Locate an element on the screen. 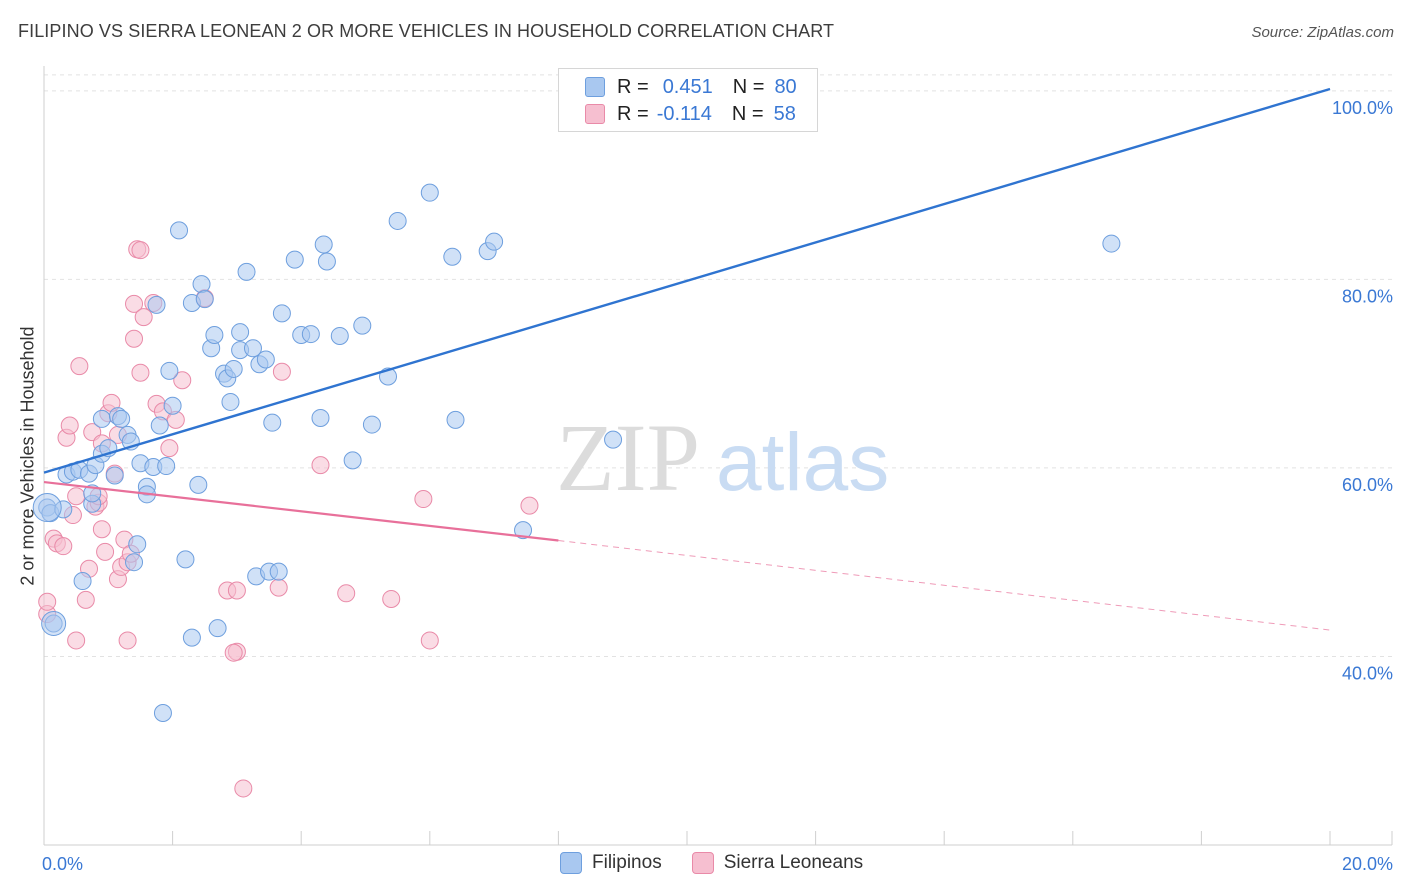 Image resolution: width=1406 pixels, height=892 pixels. r-value: -0.114 is located at coordinates (684, 113).